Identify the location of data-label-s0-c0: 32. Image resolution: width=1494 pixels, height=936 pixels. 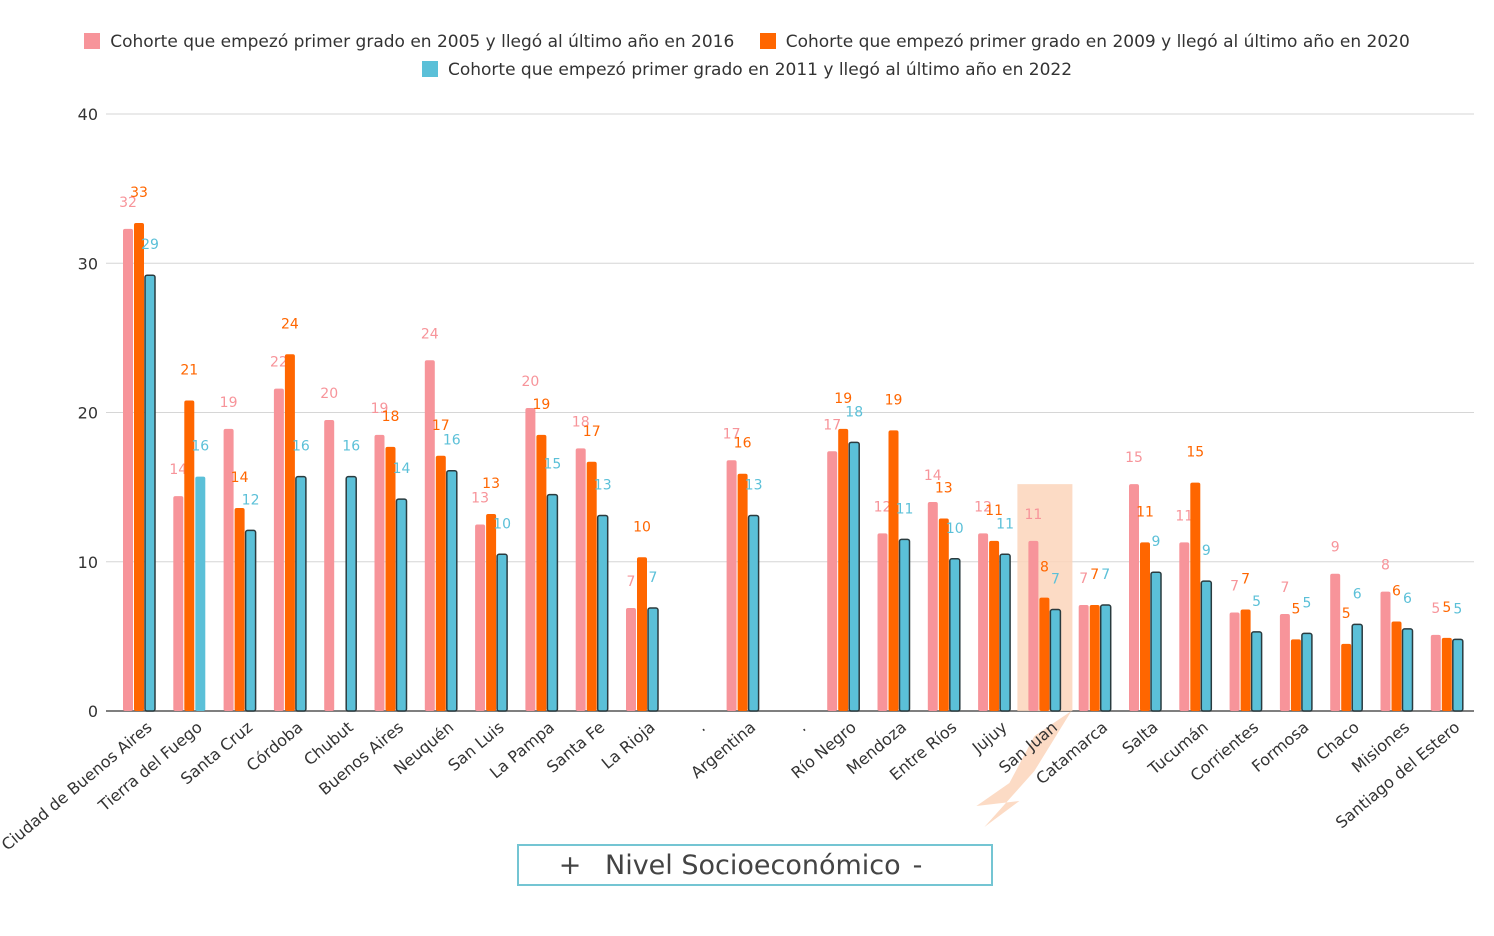
(128, 203).